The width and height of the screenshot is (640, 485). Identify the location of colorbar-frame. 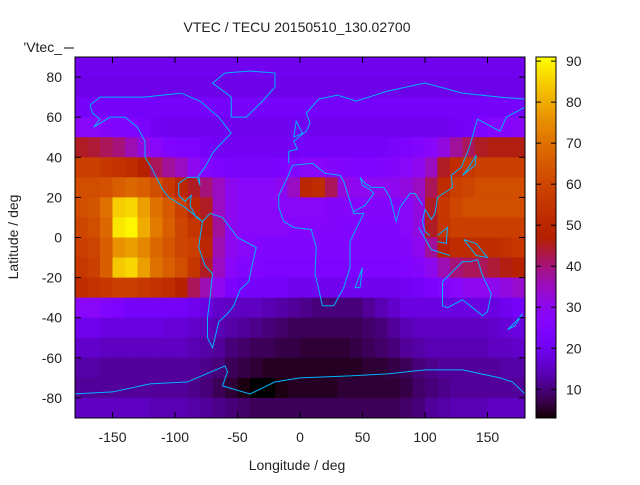
(546, 237).